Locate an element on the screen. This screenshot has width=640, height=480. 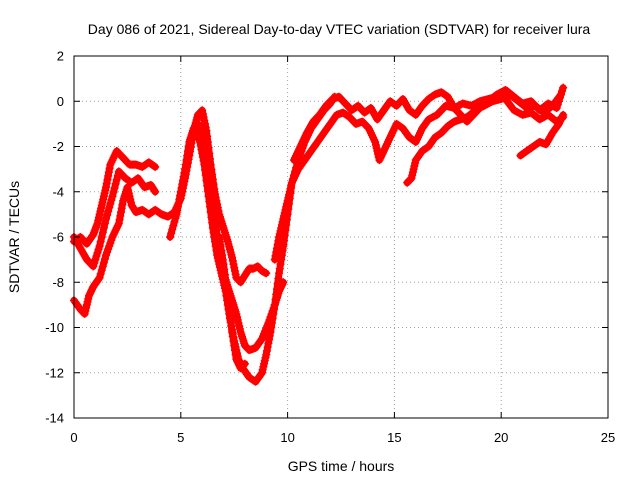
x-tick-labels: 0 5 10 15 20 25 is located at coordinates (342, 437).